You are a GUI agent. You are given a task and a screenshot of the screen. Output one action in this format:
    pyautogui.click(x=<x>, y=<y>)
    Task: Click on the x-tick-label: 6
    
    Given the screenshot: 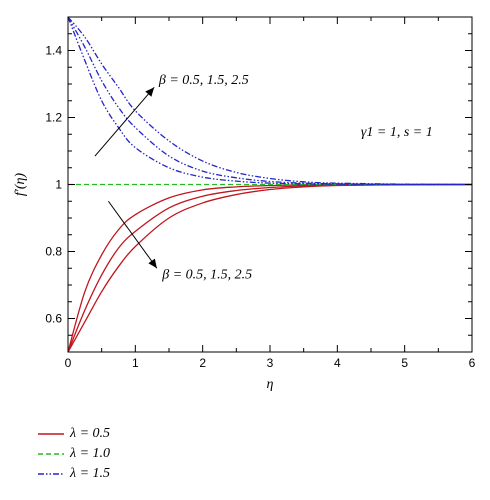 What is the action you would take?
    pyautogui.click(x=472, y=363)
    